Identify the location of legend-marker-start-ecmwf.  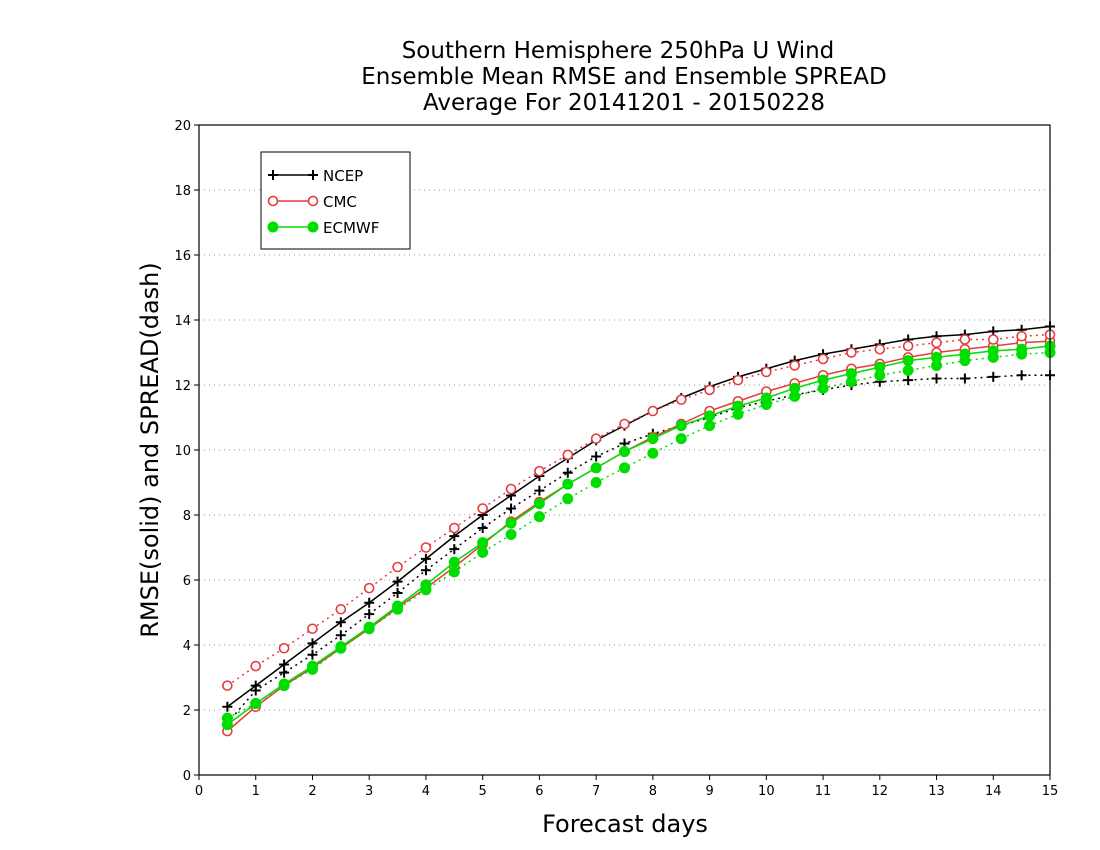
(273, 227).